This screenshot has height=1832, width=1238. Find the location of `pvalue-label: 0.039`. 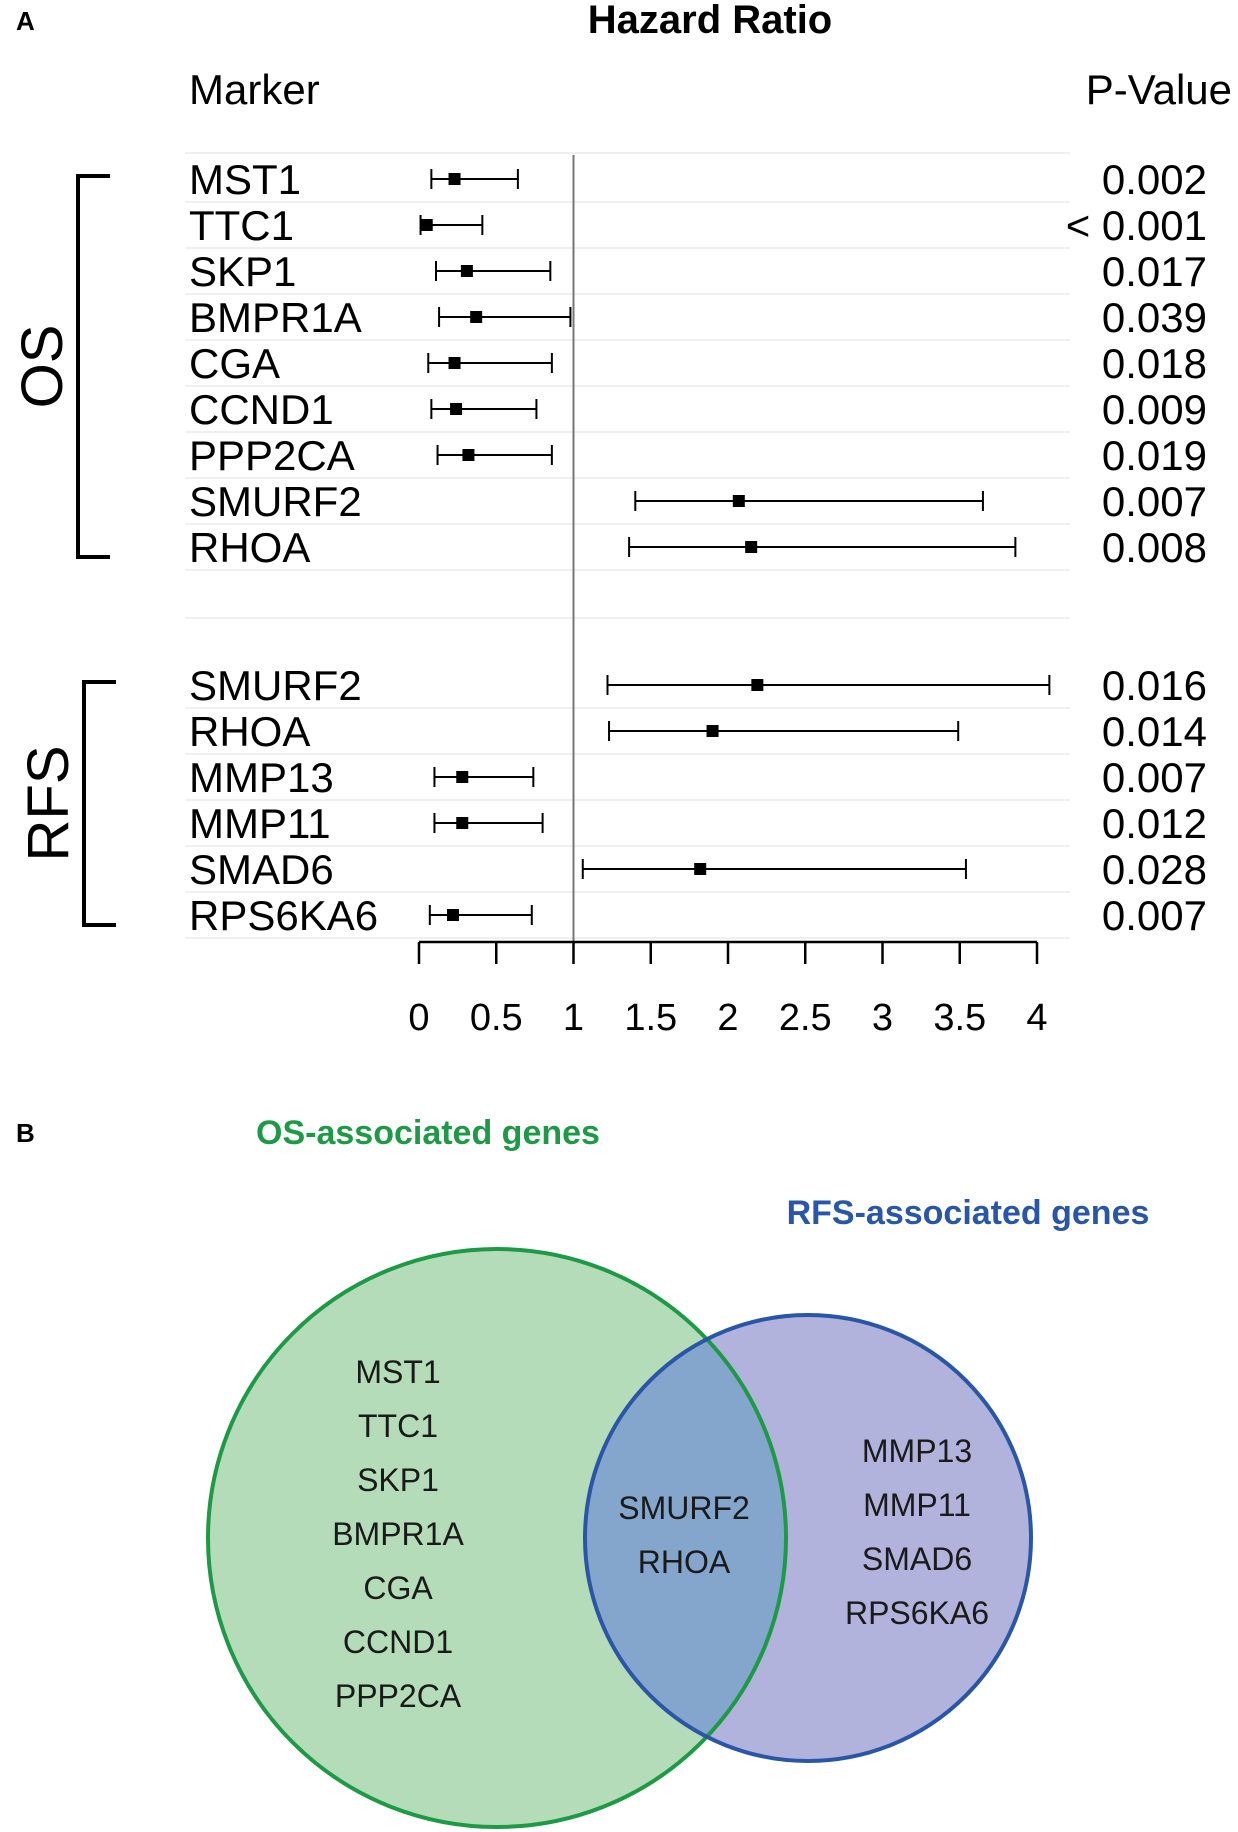

pvalue-label: 0.039 is located at coordinates (1154, 317).